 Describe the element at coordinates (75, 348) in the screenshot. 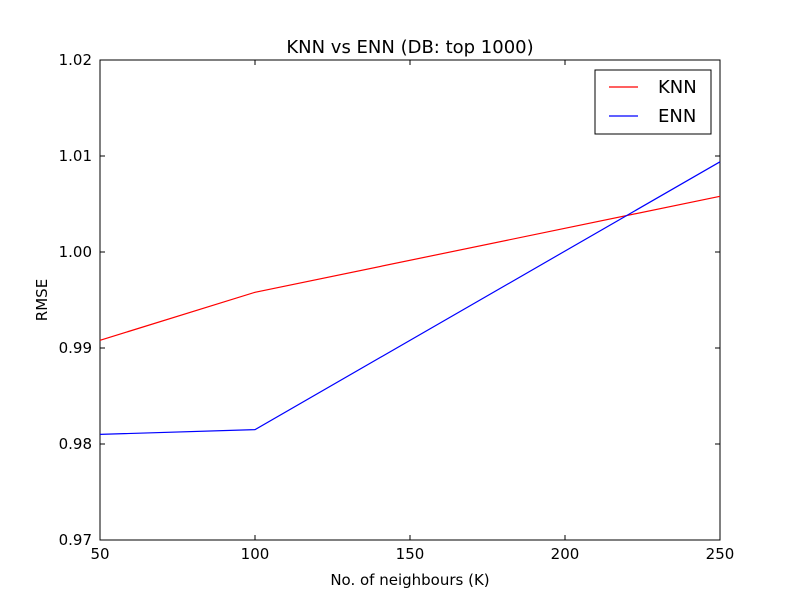

I see `y-tick-label: 0.99` at that location.